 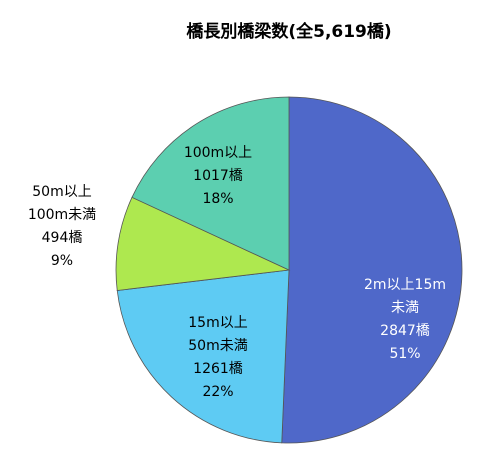 What do you see at coordinates (218, 369) in the screenshot?
I see `slice-value-label: 1261橋` at bounding box center [218, 369].